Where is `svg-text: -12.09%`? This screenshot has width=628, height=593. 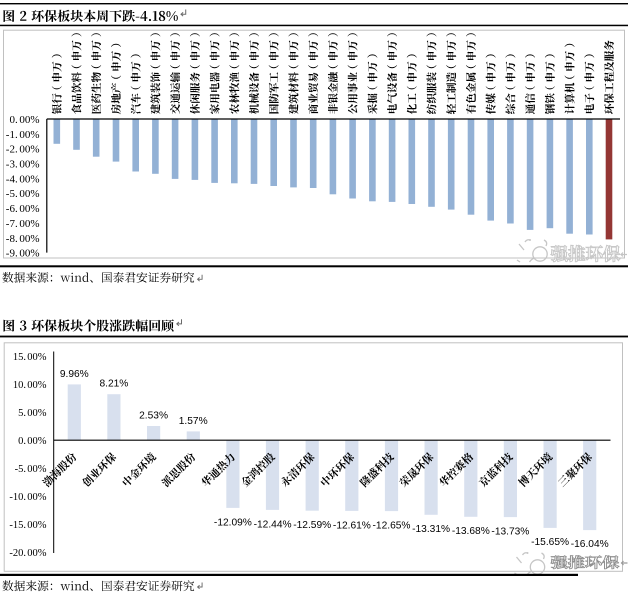 svg-text: -12.09% is located at coordinates (233, 522).